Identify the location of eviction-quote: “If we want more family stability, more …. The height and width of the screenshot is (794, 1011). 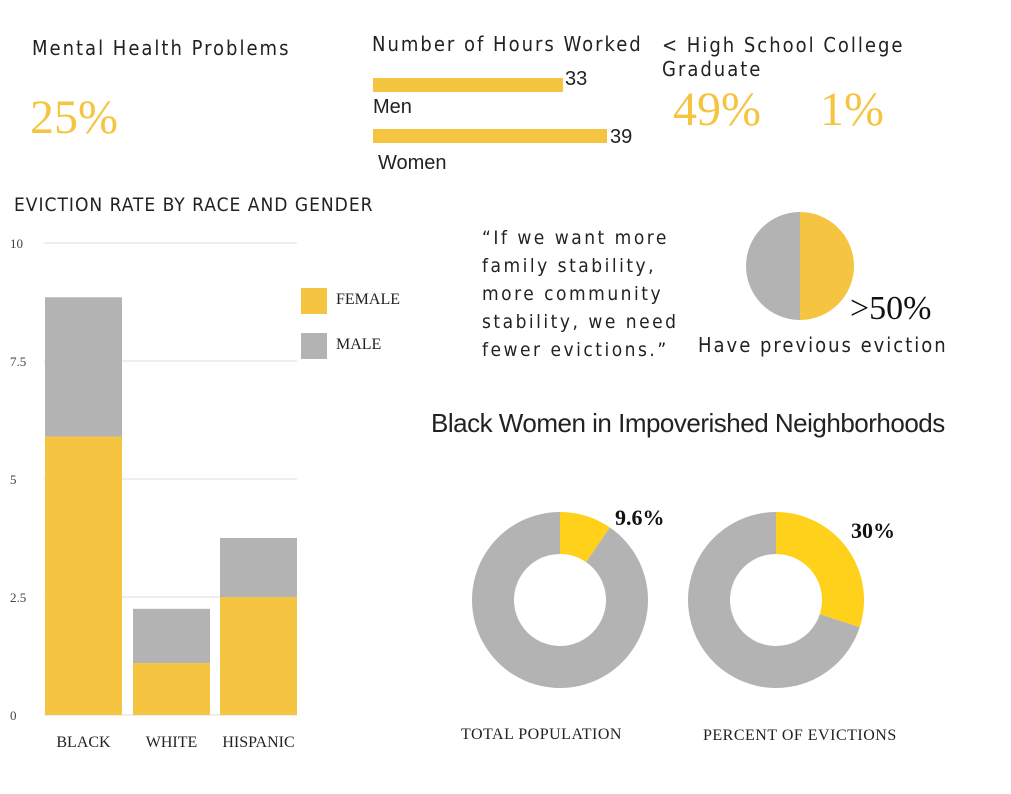
(580, 294).